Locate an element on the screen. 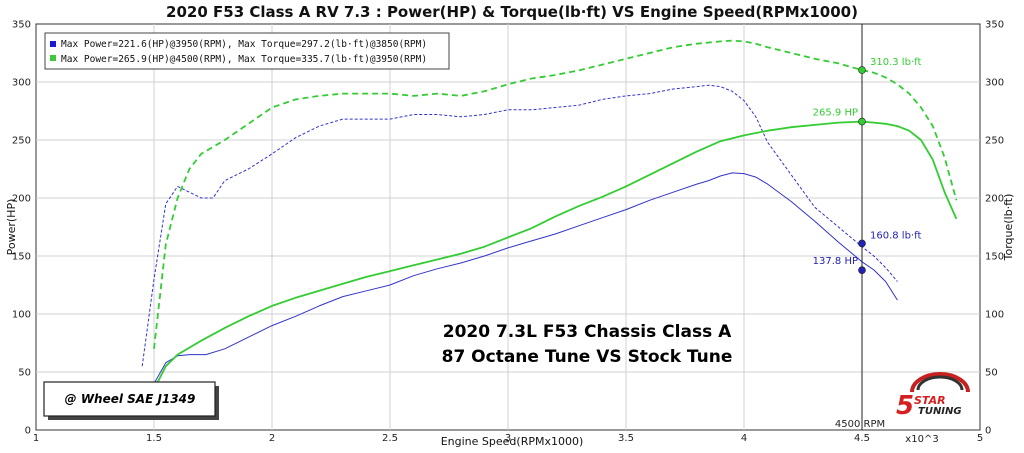 This screenshot has width=1024, height=453. badge: @ Wheel SAE J1349 is located at coordinates (131, 400).